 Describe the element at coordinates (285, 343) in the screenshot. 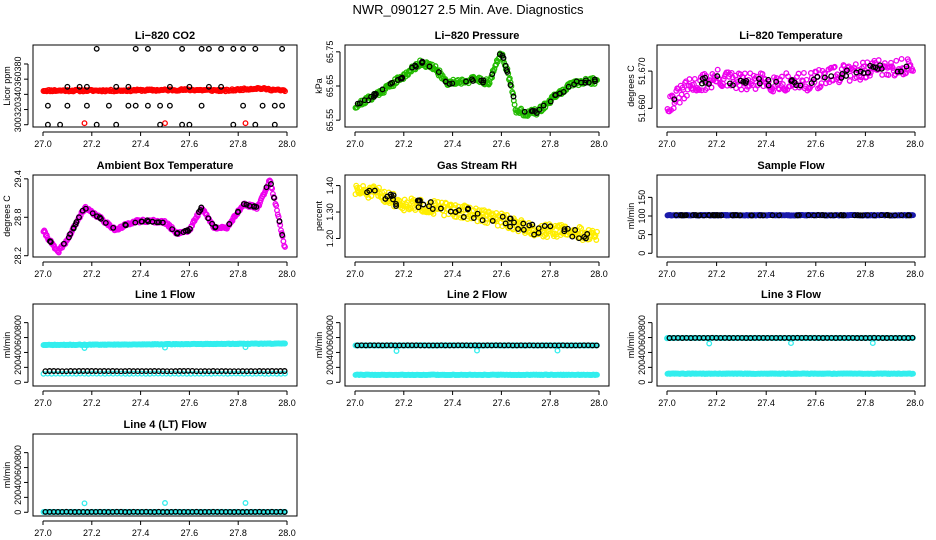

I see `data-point-line-flow` at that location.